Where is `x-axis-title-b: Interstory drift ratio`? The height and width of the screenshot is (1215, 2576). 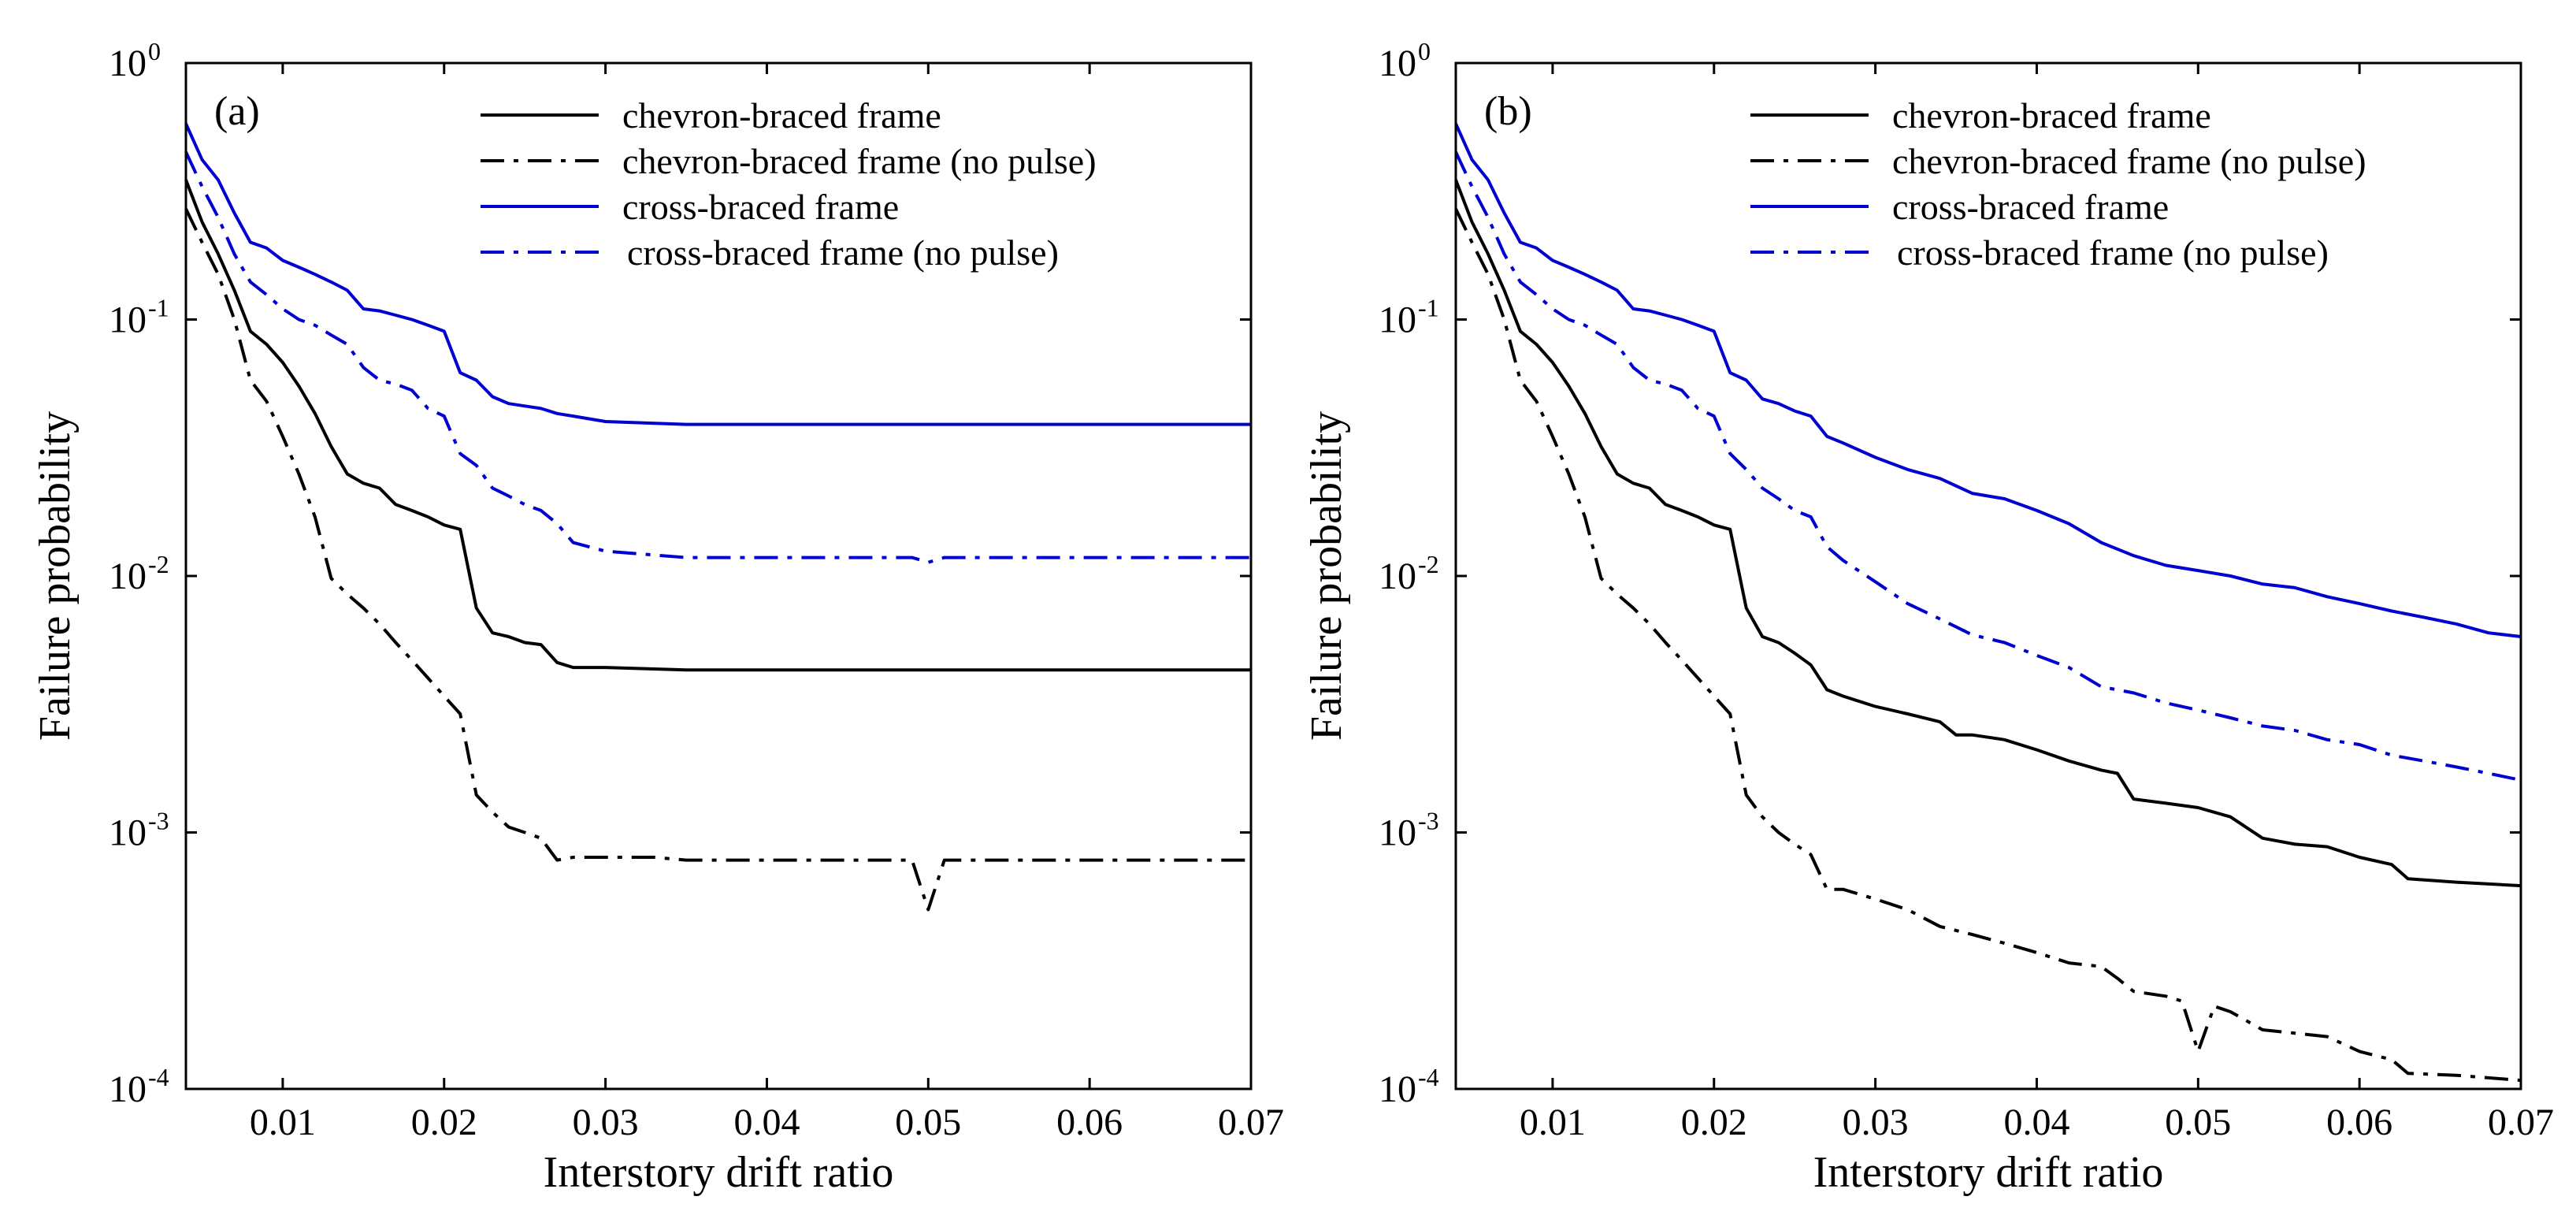
x-axis-title-b: Interstory drift ratio is located at coordinates (1988, 1172).